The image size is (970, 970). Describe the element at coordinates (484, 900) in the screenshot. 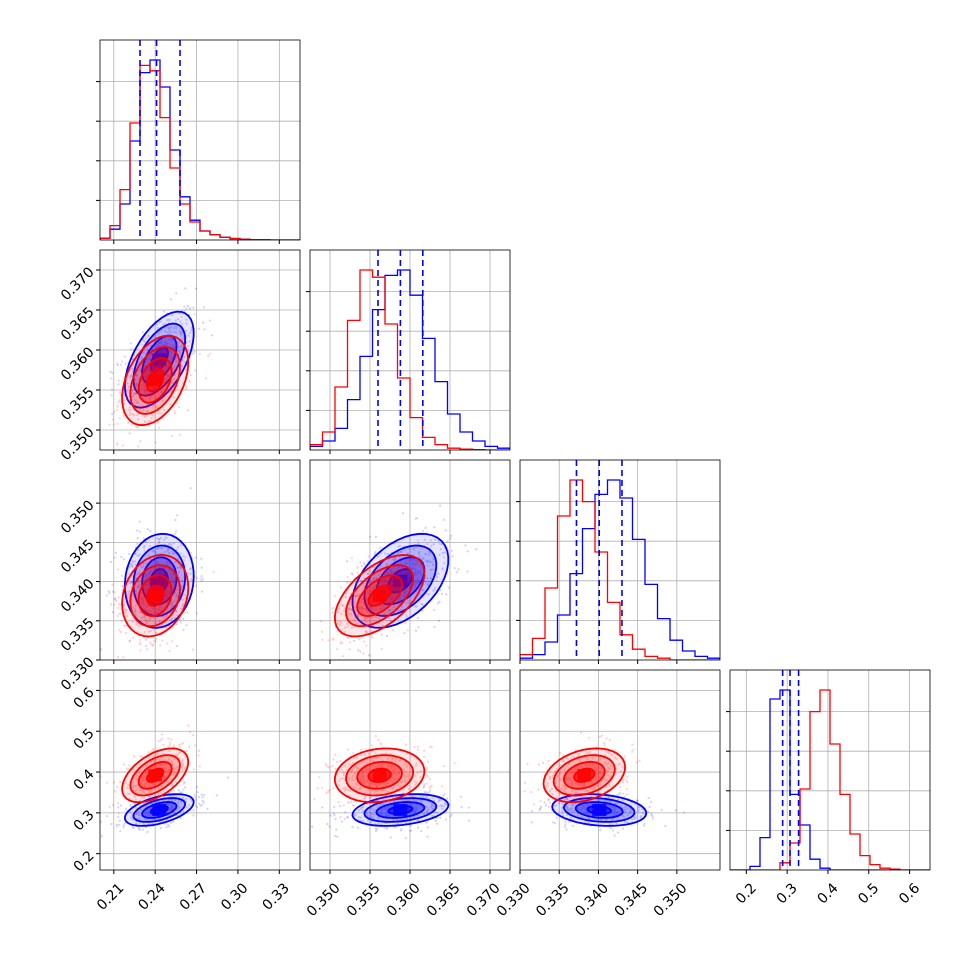

I see `x-tick-label: 0.370` at that location.